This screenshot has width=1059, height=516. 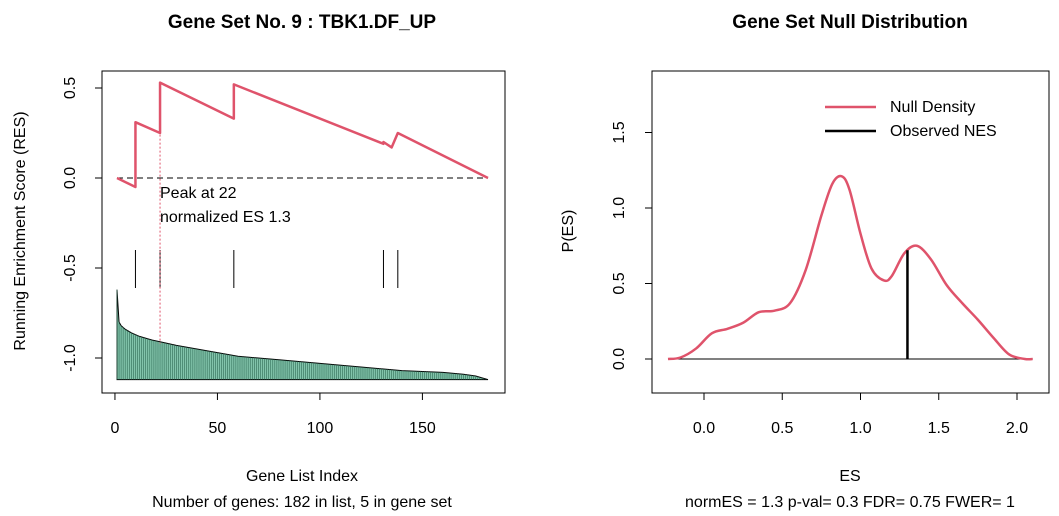 What do you see at coordinates (273, 415) in the screenshot?
I see `enrichment-x-axis: 0 50 100 150` at bounding box center [273, 415].